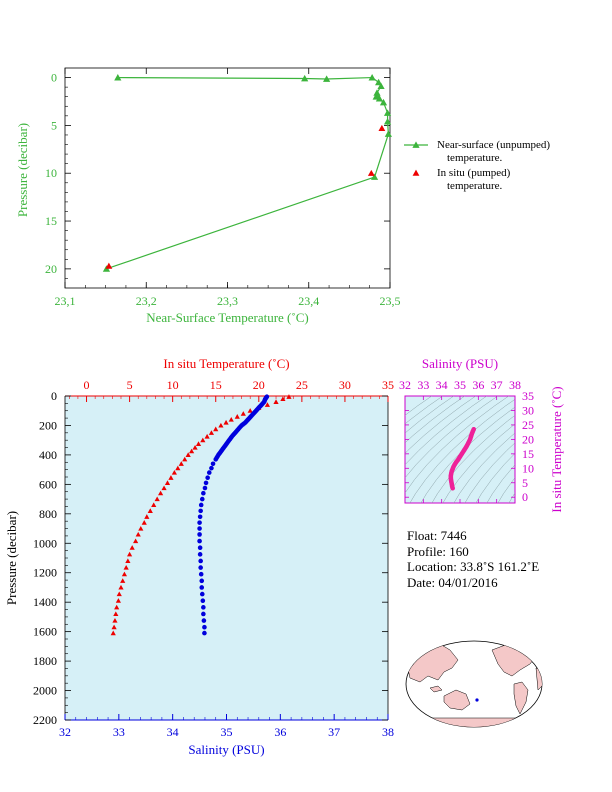 The width and height of the screenshot is (612, 792). What do you see at coordinates (521, 698) in the screenshot?
I see `south-america-shape` at bounding box center [521, 698].